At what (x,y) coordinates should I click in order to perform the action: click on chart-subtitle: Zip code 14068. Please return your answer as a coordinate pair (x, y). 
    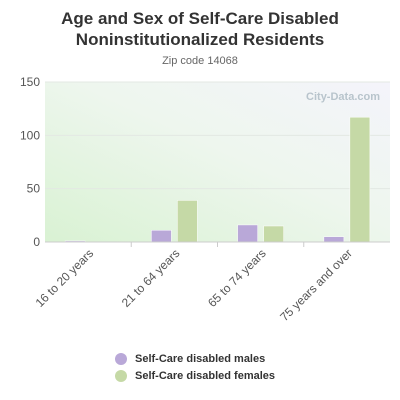
    Looking at the image, I should click on (200, 61).